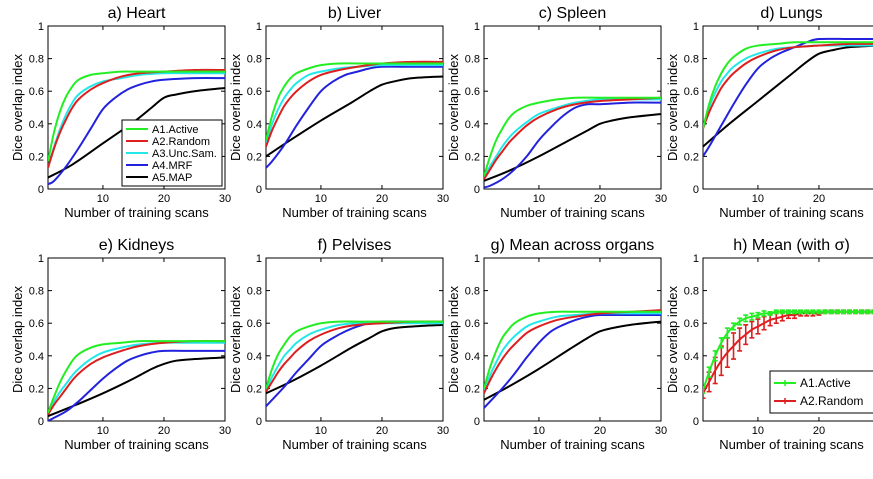  Describe the element at coordinates (355, 13) in the screenshot. I see `panel-title: b) Liver` at that location.